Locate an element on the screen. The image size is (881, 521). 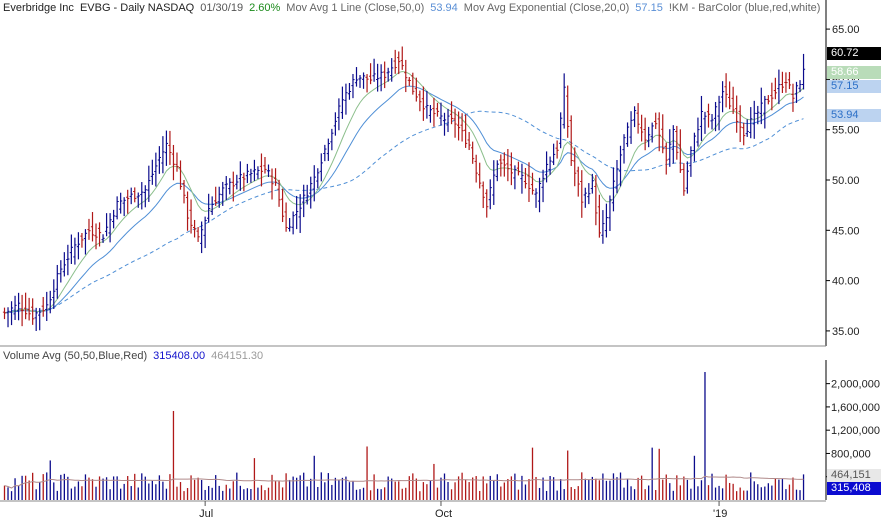
volume-tick-label: 1,200,000 is located at coordinates (855, 431).